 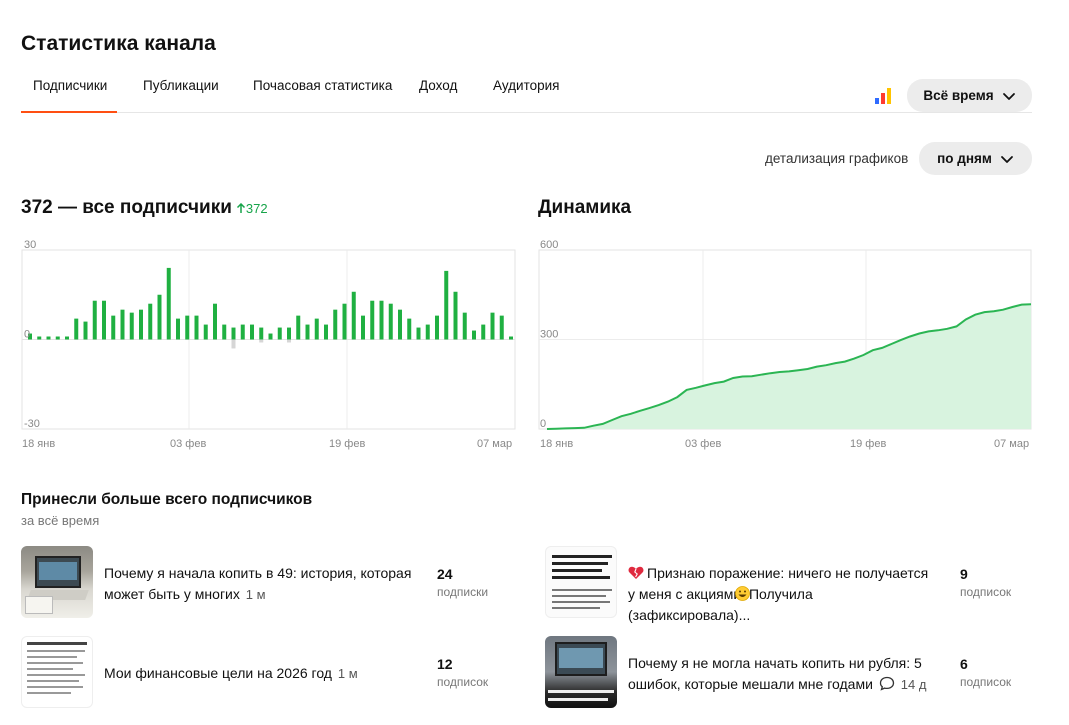 What do you see at coordinates (636, 572) in the screenshot?
I see `broken-heart-icon` at bounding box center [636, 572].